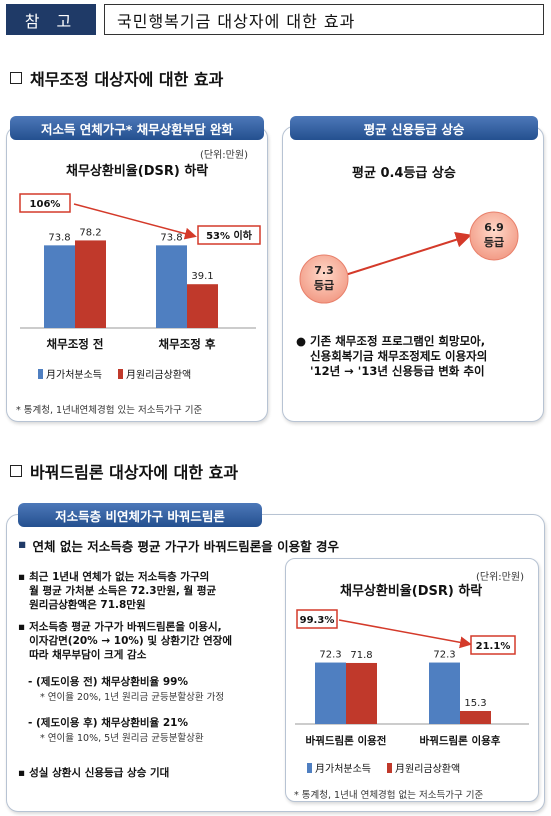  What do you see at coordinates (460, 740) in the screenshot?
I see `category-label: 바꿔드림론 이용후` at bounding box center [460, 740].